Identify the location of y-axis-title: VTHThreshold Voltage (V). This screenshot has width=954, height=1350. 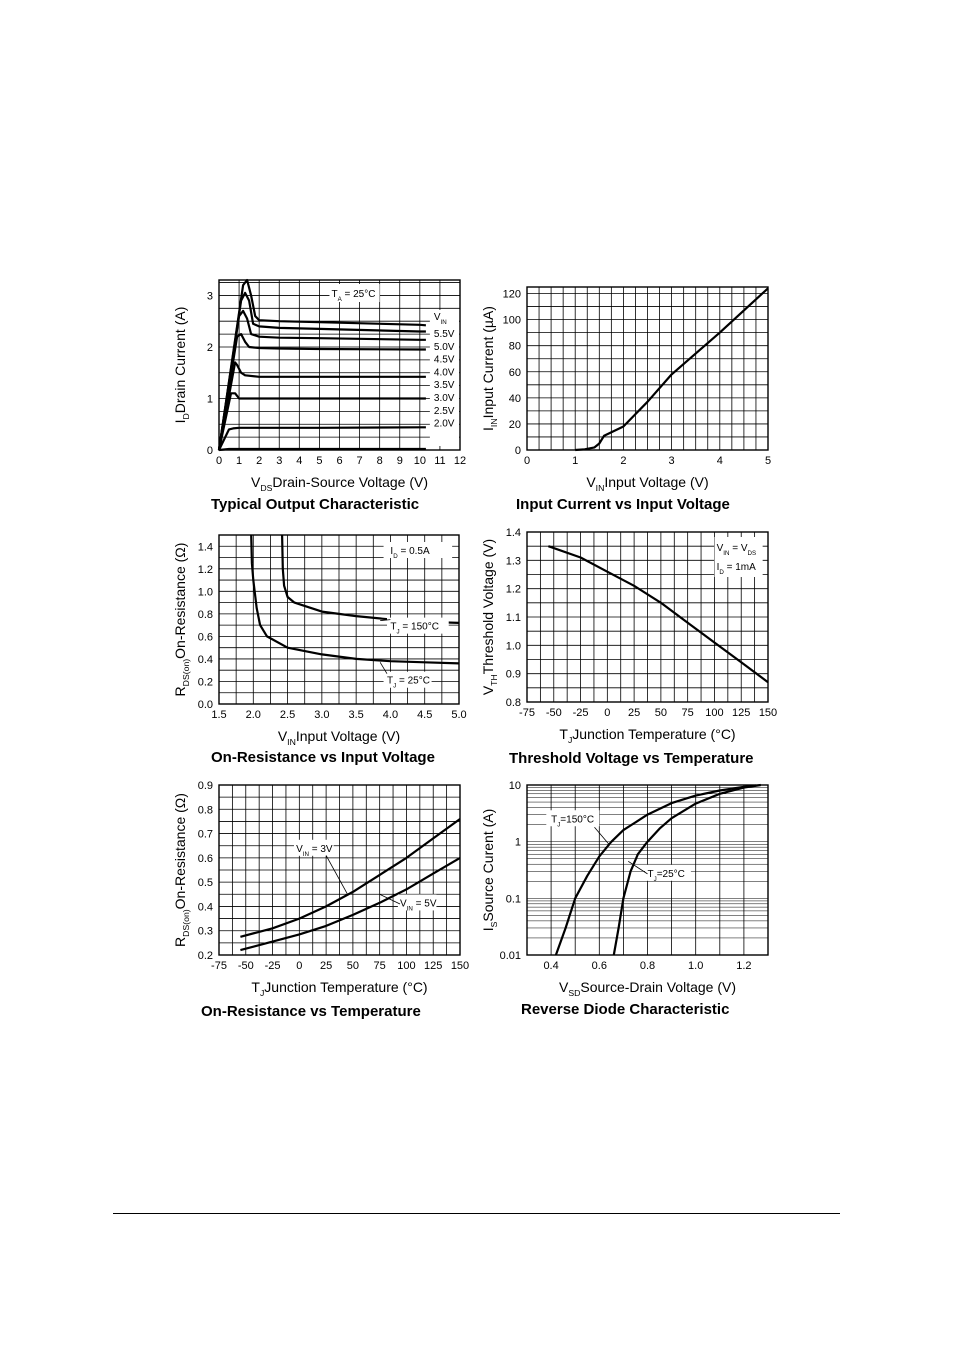
(489, 617).